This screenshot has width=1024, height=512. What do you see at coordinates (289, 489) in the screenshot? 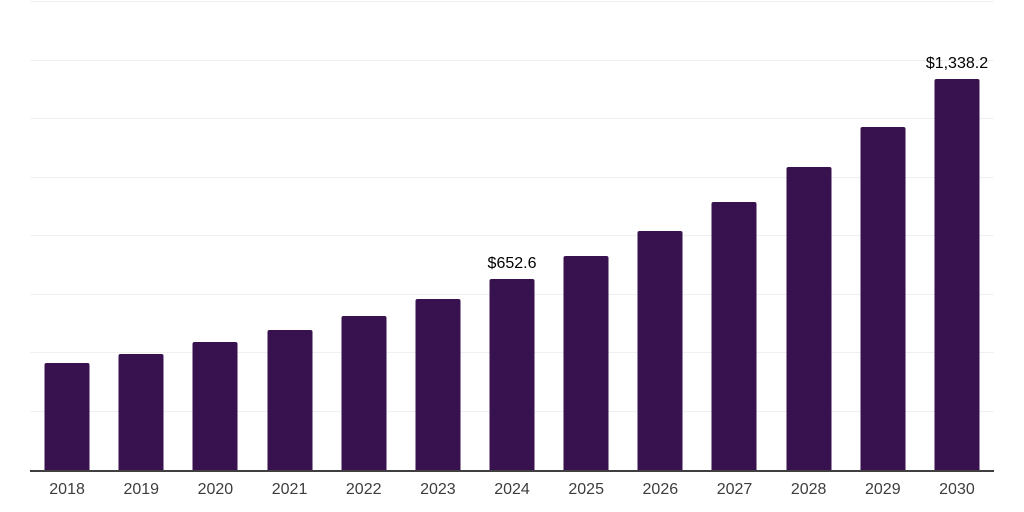
I see `x-tick-label-2021: 2021` at bounding box center [289, 489].